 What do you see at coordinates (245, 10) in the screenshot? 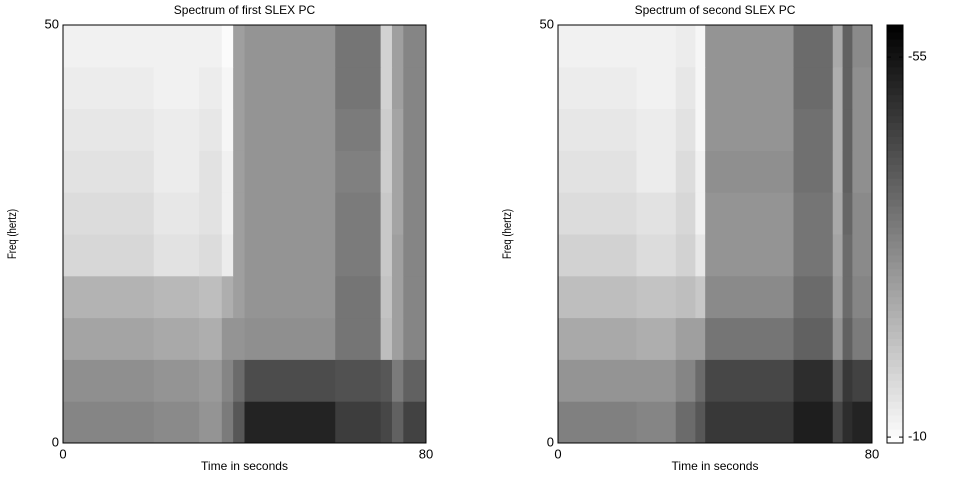
I see `chart-title: Spectrum of first SLEX PC` at bounding box center [245, 10].